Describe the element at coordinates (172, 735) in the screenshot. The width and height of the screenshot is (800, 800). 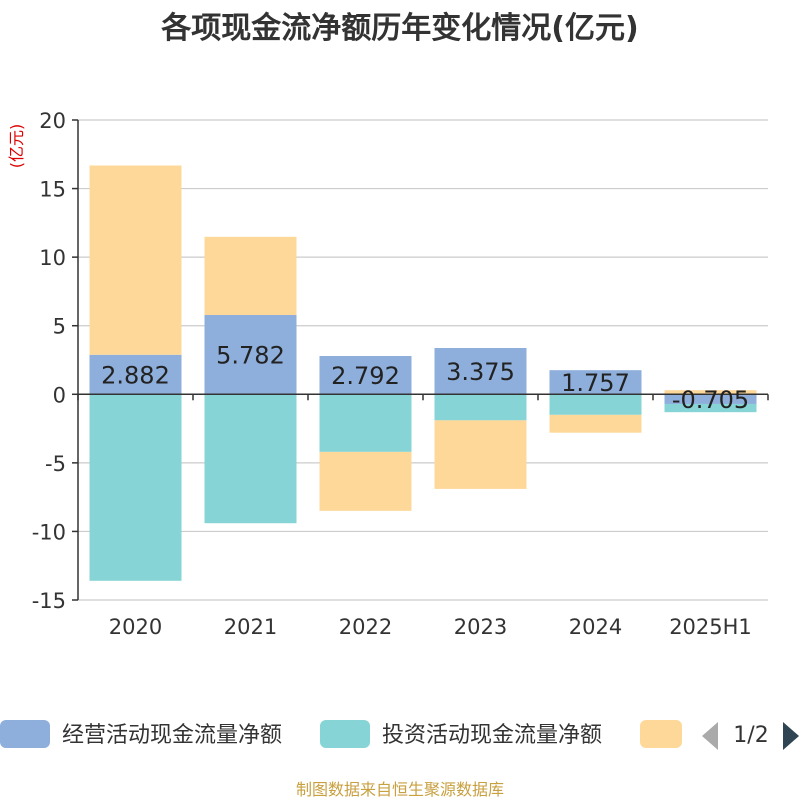
I see `legend-label: 经营活动现金流量净额` at that location.